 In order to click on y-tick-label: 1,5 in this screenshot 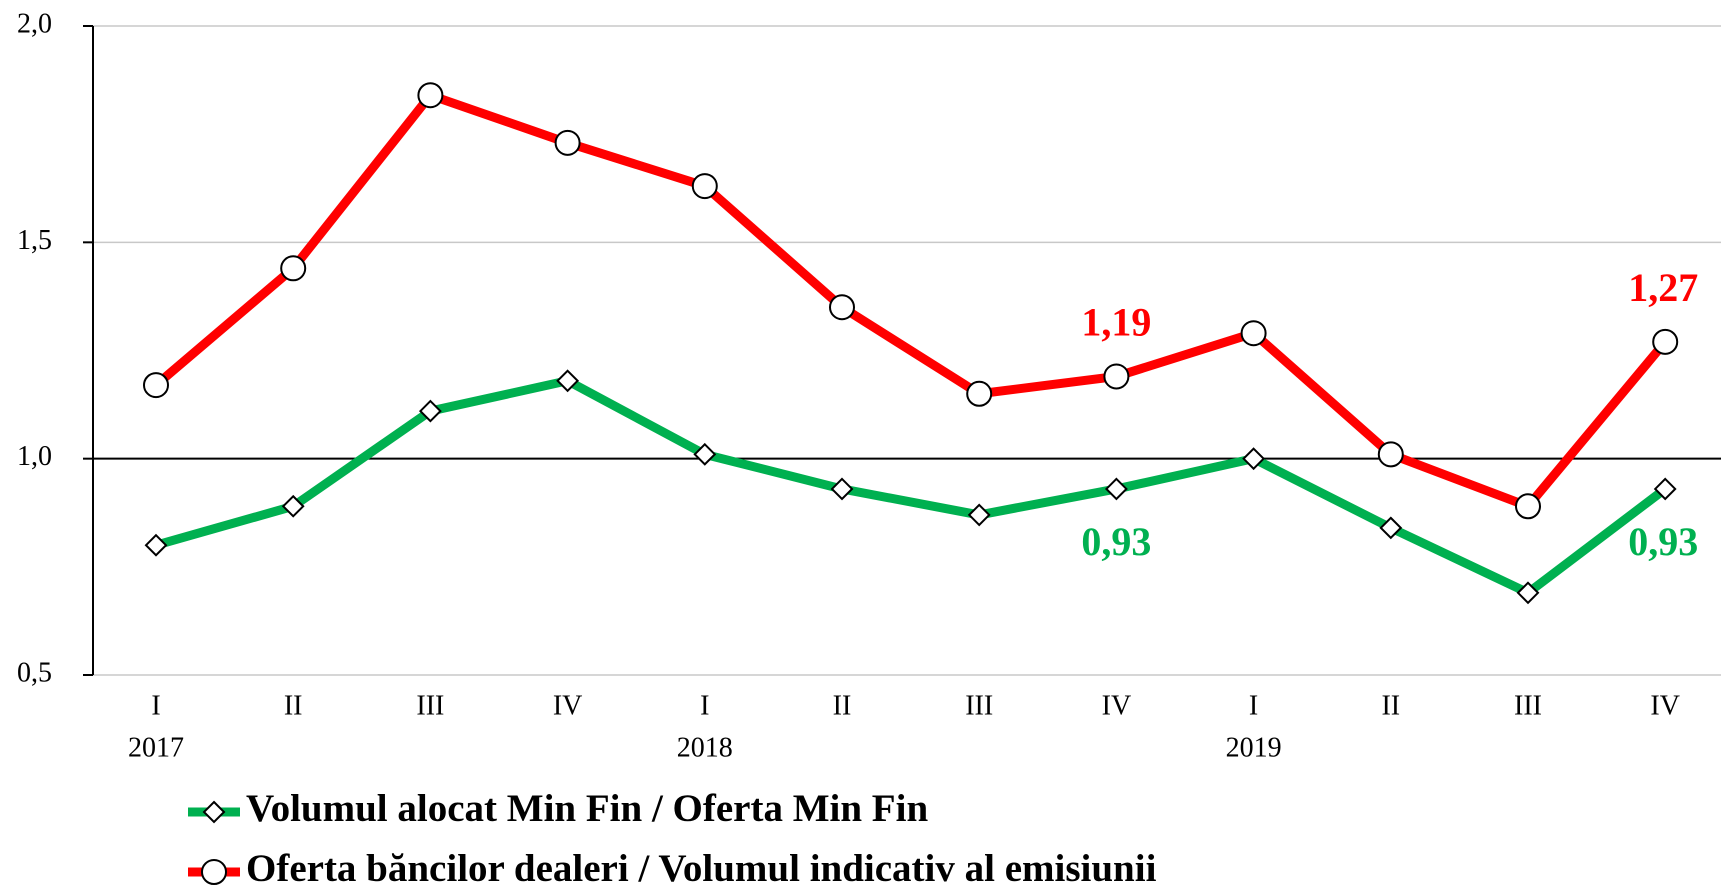, I will do `click(34, 240)`.